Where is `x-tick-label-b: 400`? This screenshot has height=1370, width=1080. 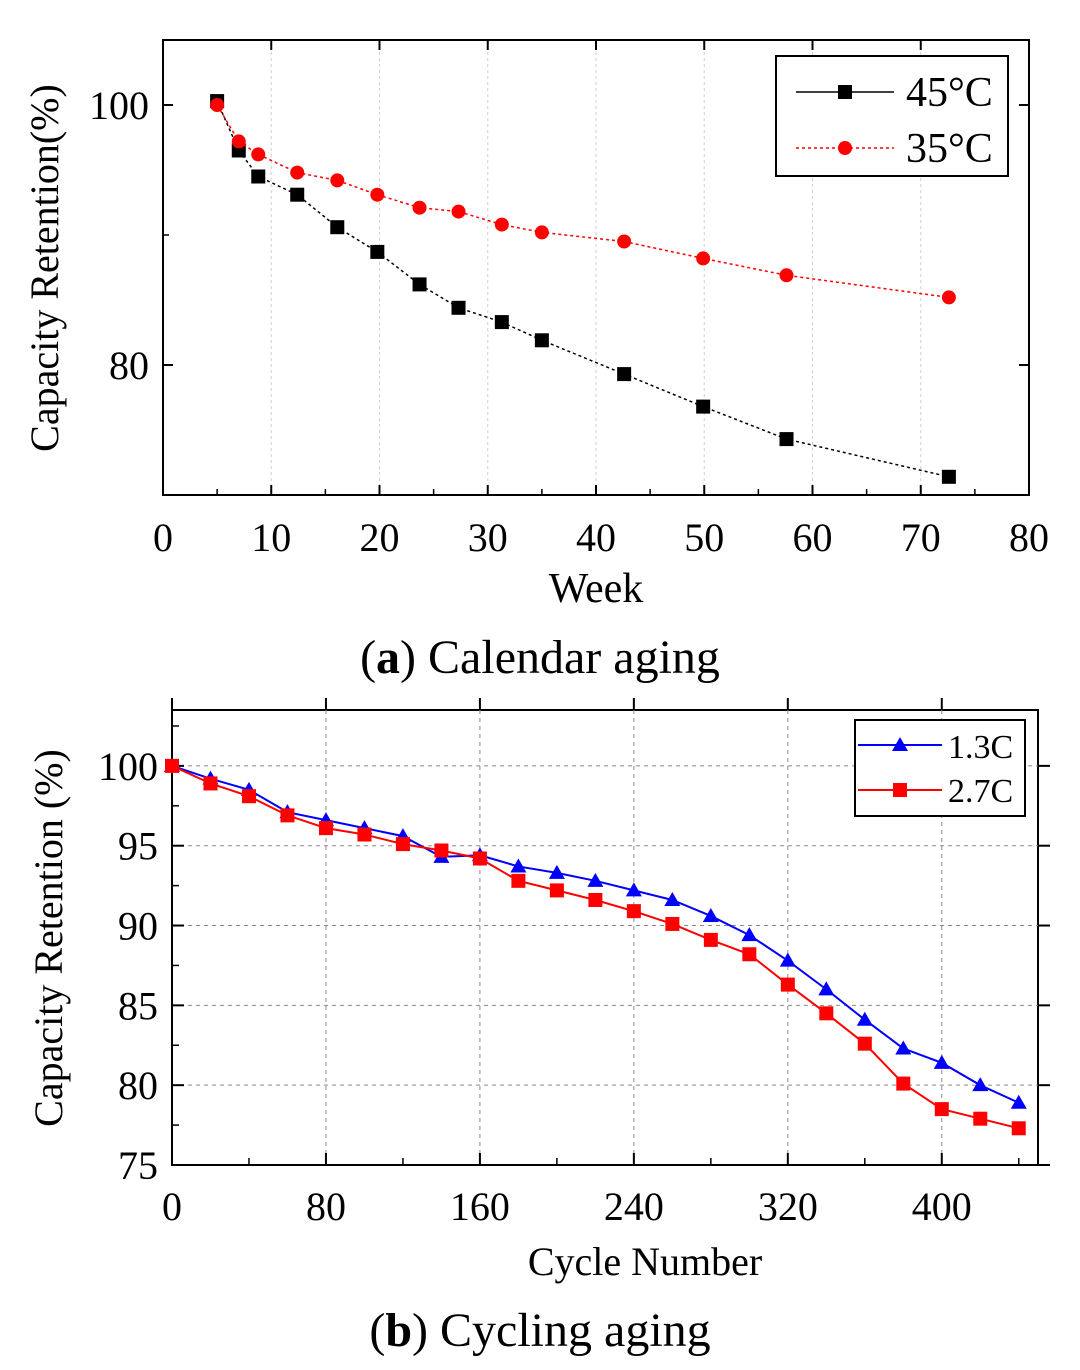
x-tick-label-b: 400 is located at coordinates (942, 1206).